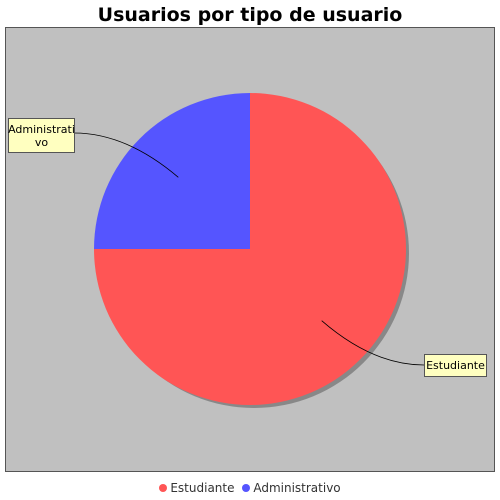 The image size is (500, 500). Describe the element at coordinates (163, 488) in the screenshot. I see `legend-dot-estudiante` at that location.